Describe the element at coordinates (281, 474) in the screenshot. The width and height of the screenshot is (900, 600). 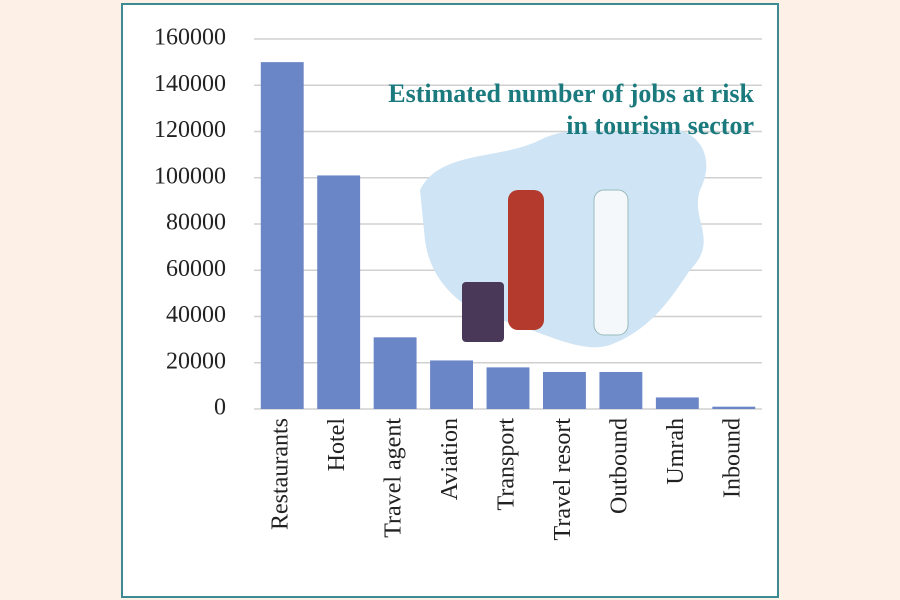
I see `x-tick-label: Restaurants` at that location.